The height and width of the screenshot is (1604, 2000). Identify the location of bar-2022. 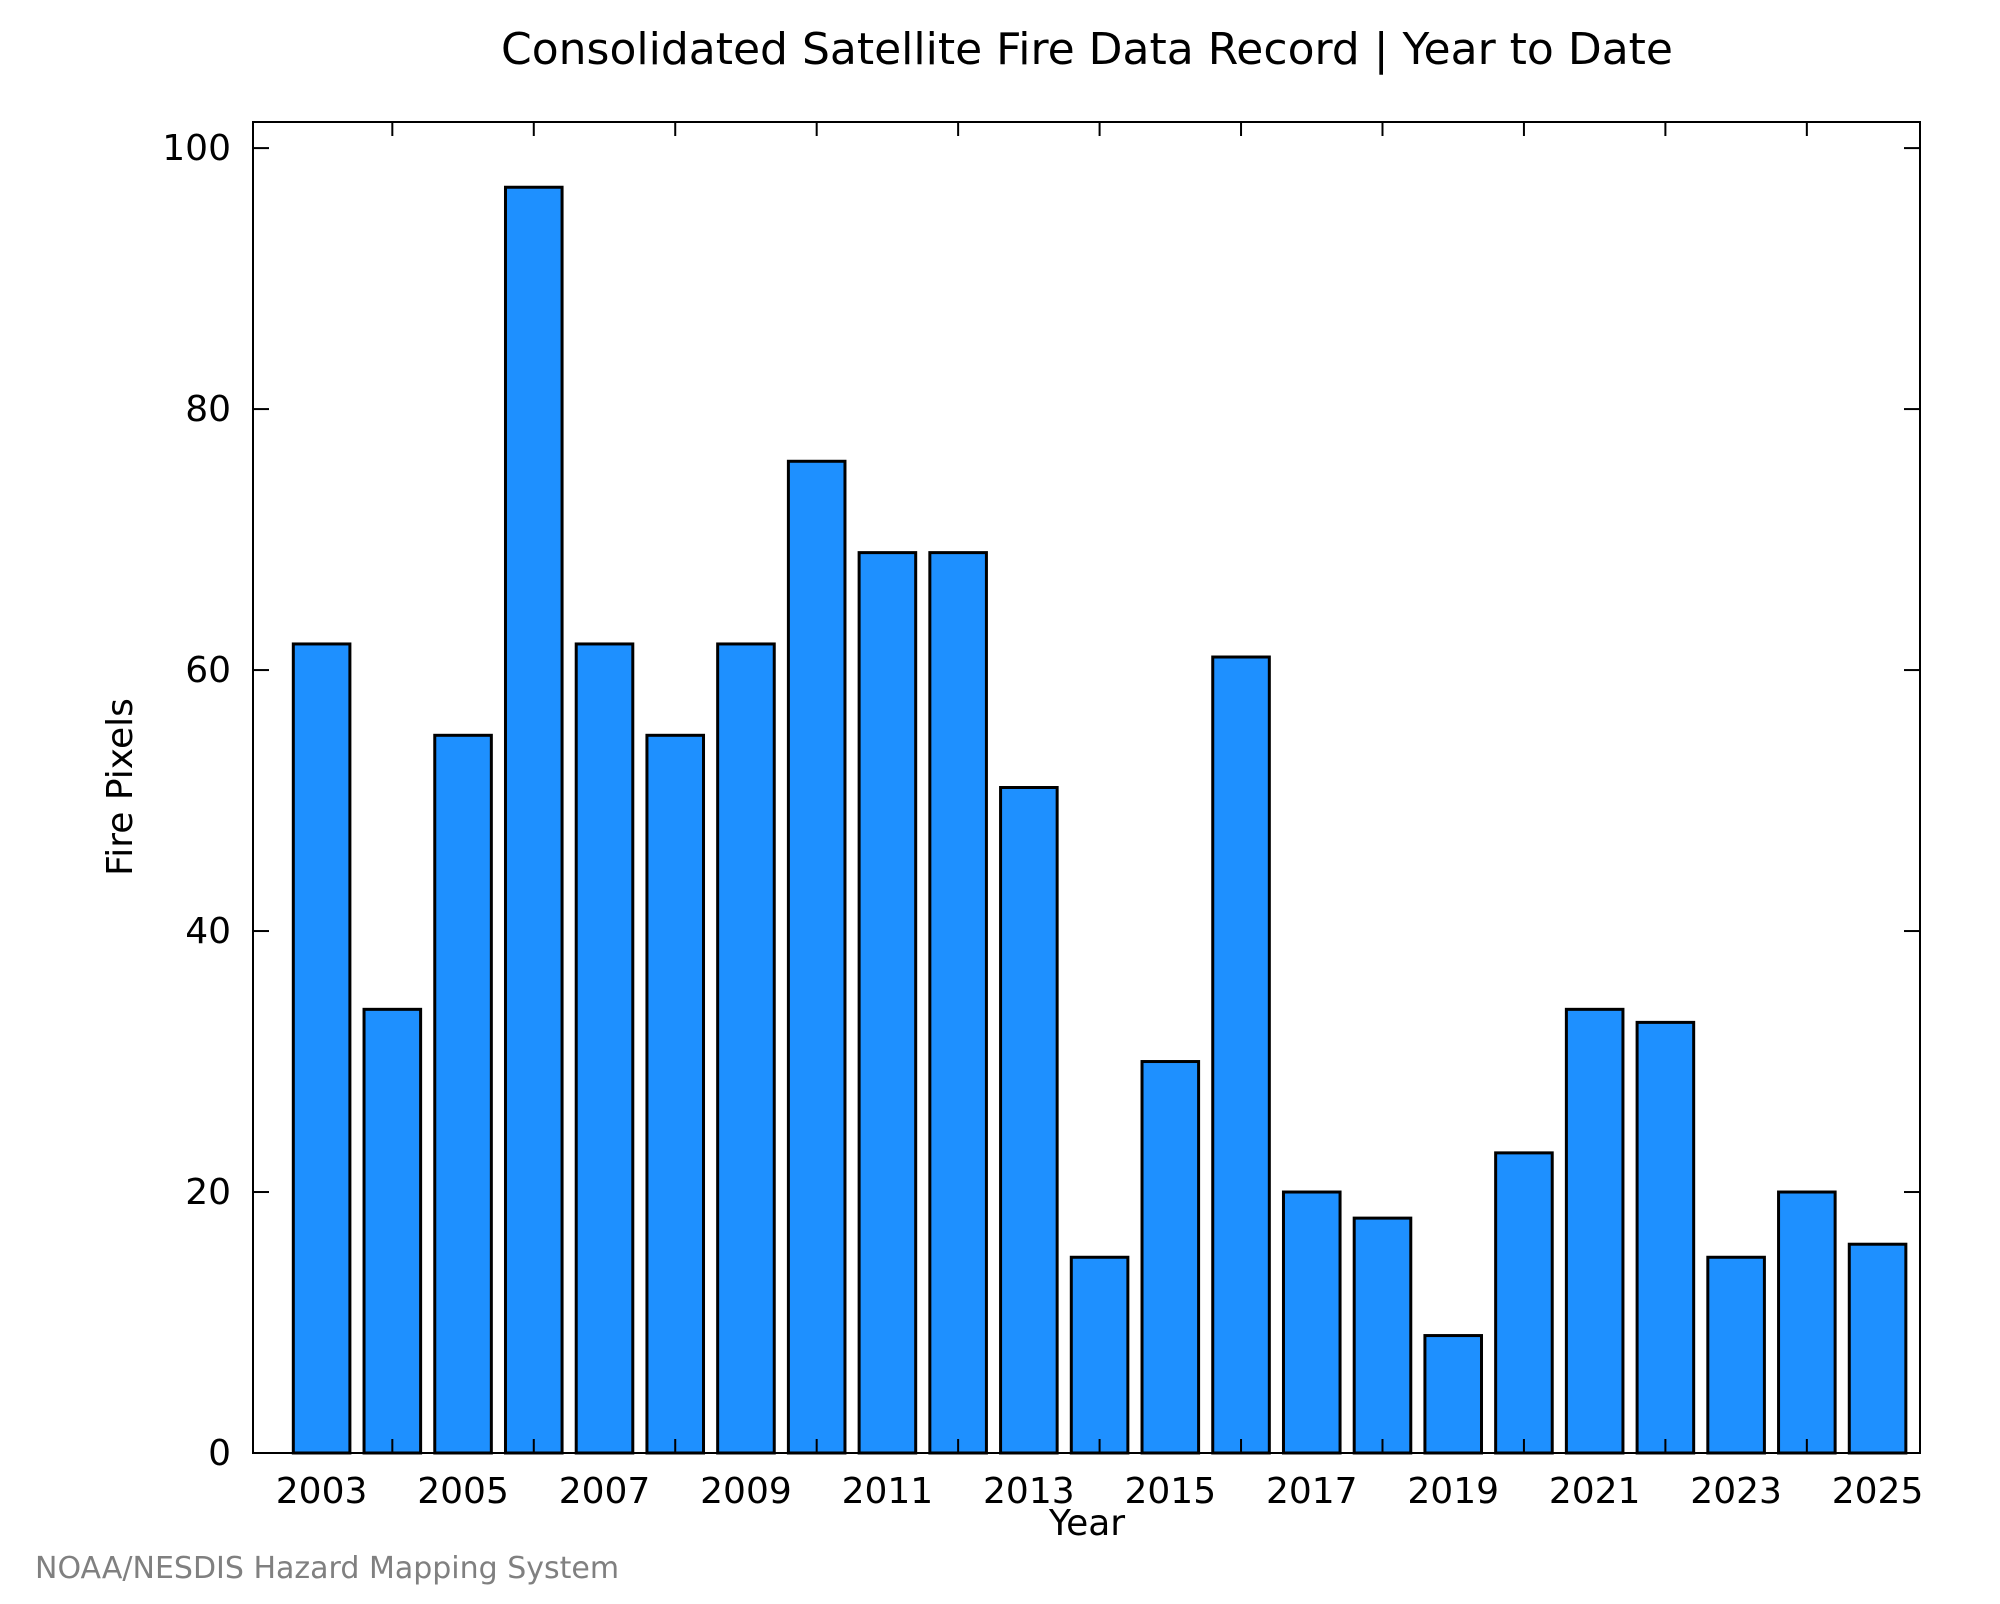
(1665, 1237).